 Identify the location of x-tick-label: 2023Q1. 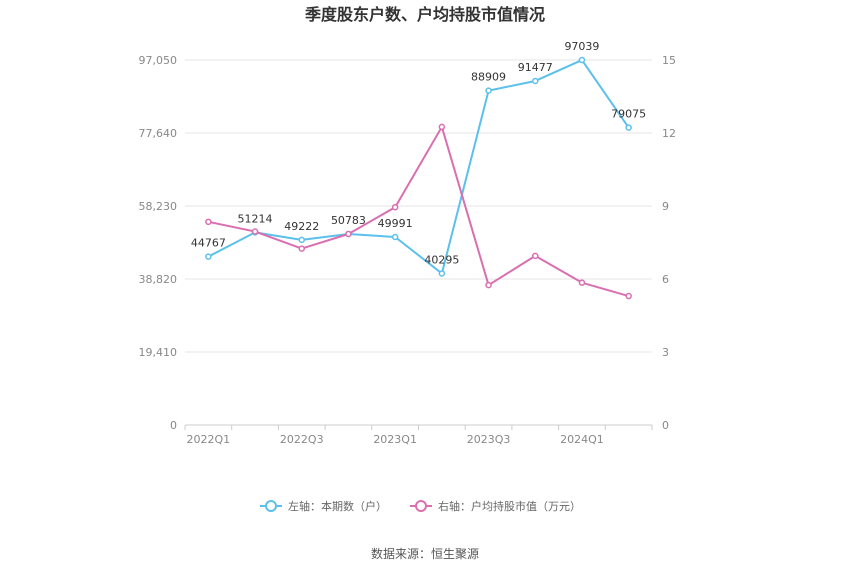
(395, 439).